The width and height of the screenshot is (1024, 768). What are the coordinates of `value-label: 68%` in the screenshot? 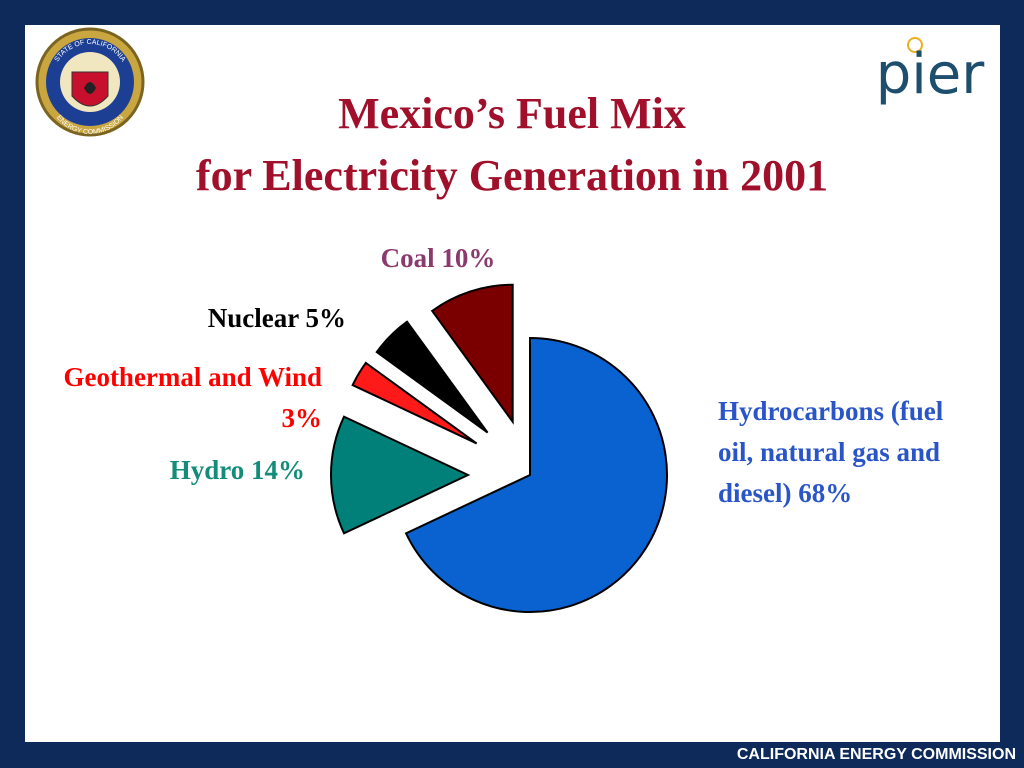 It's located at (825, 493).